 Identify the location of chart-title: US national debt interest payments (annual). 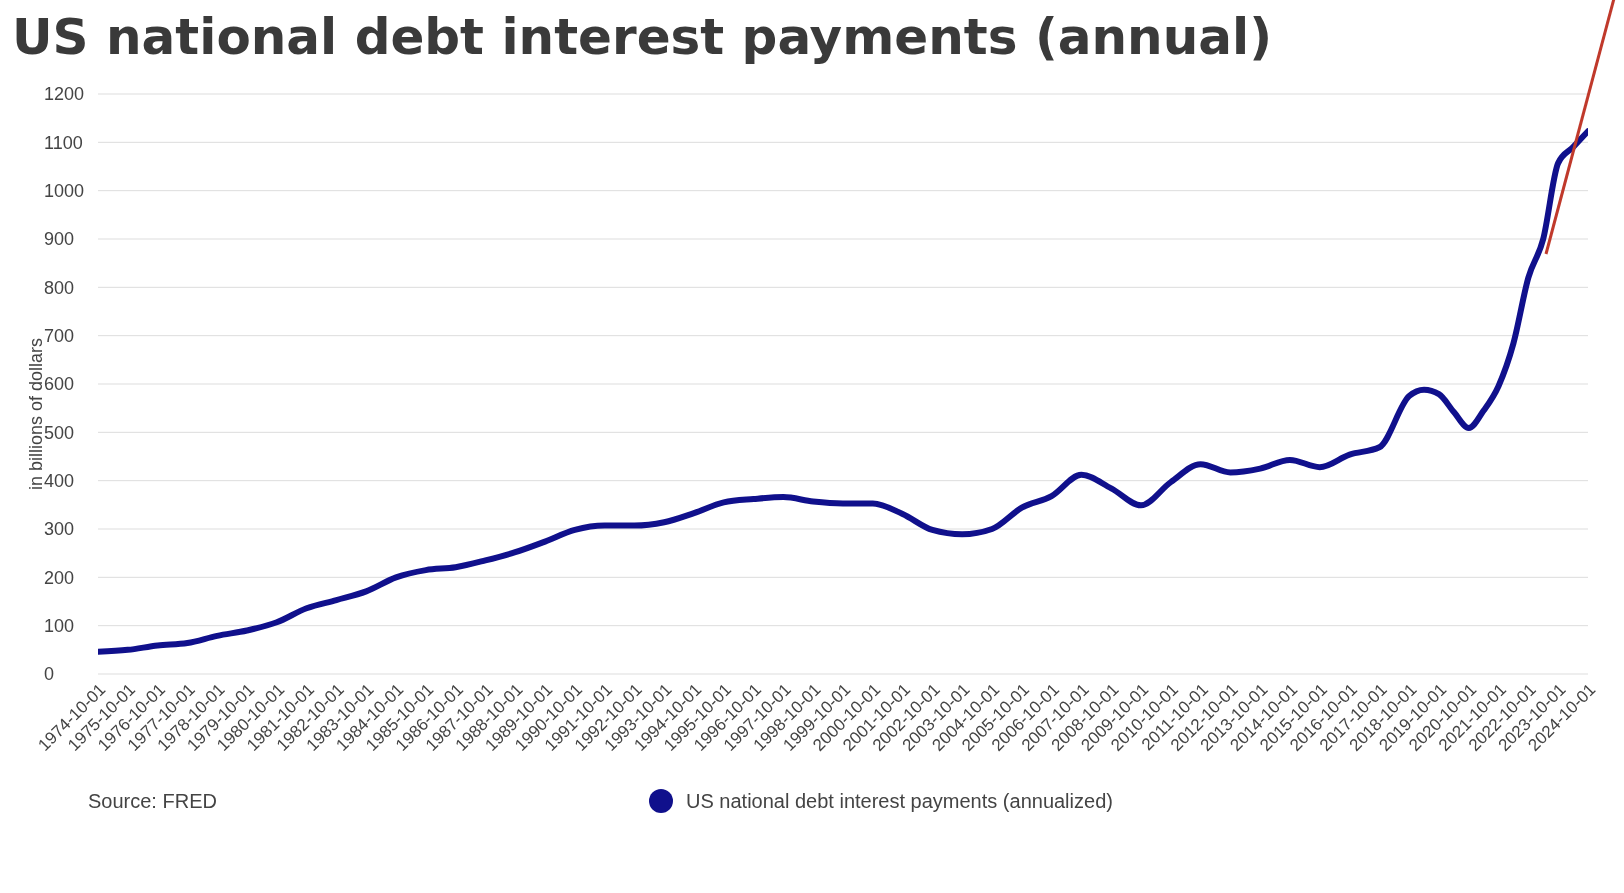
(642, 37).